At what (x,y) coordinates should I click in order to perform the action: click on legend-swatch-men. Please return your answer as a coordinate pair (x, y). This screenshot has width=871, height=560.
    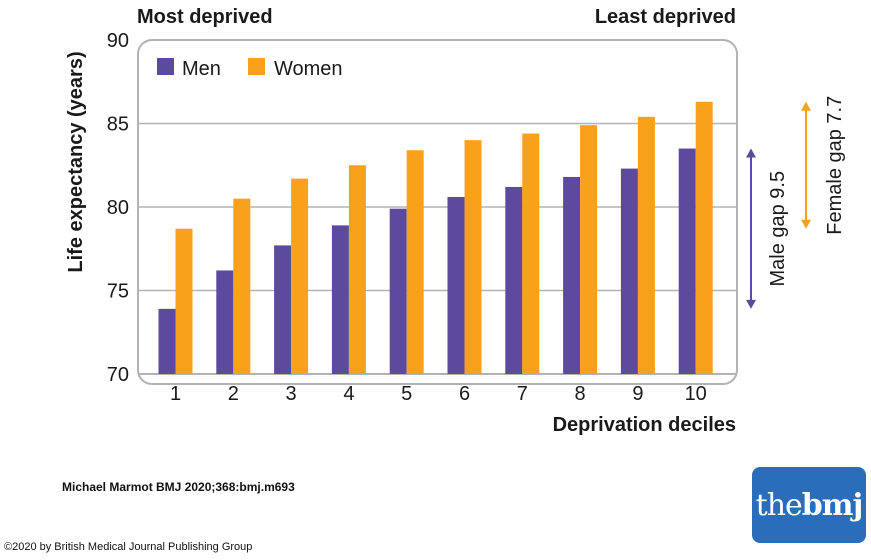
    Looking at the image, I should click on (165, 66).